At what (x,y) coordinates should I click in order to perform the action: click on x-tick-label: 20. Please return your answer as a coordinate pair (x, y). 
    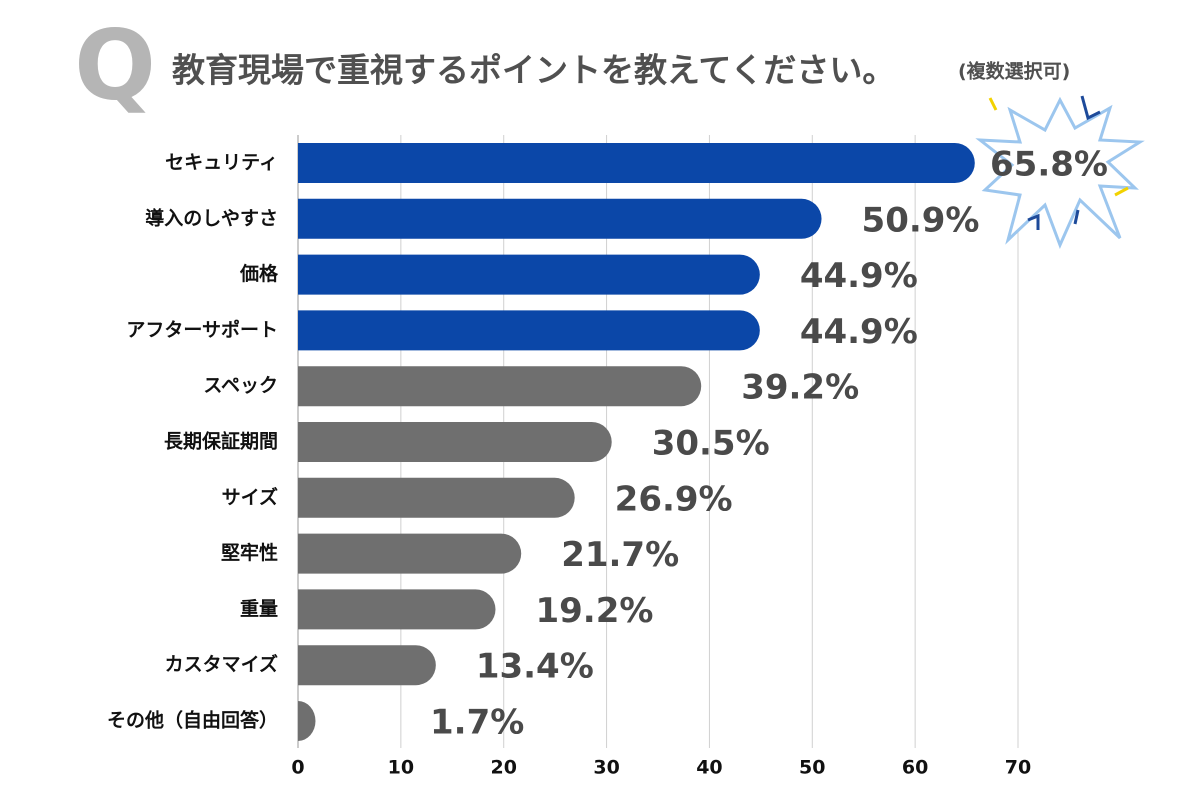
    Looking at the image, I should click on (503, 768).